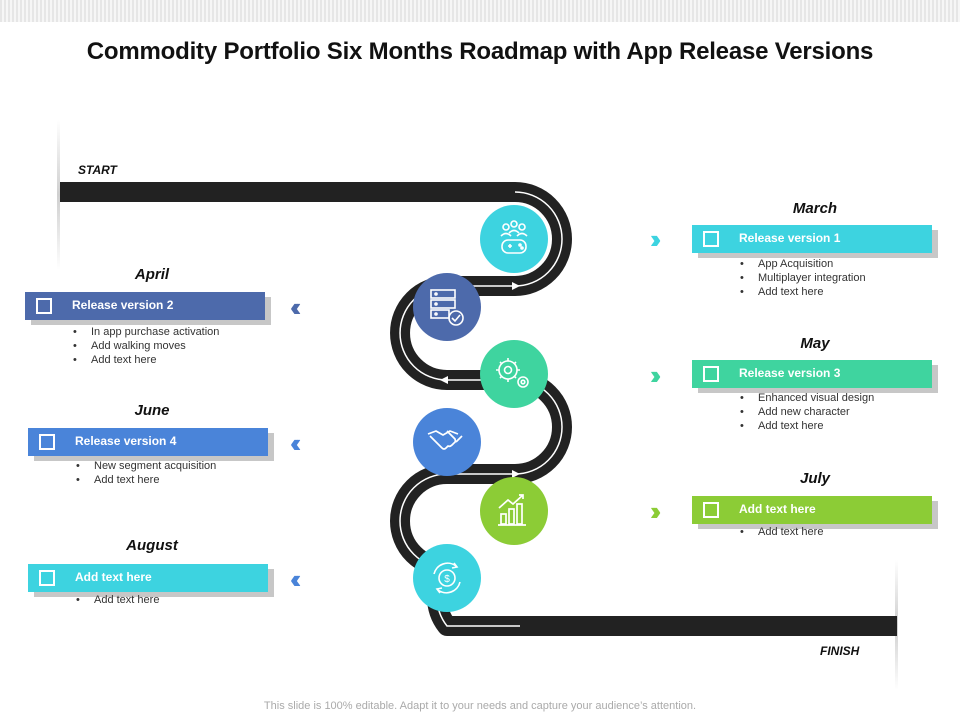 Image resolution: width=960 pixels, height=720 pixels. What do you see at coordinates (152, 274) in the screenshot?
I see `month-label-april: April` at bounding box center [152, 274].